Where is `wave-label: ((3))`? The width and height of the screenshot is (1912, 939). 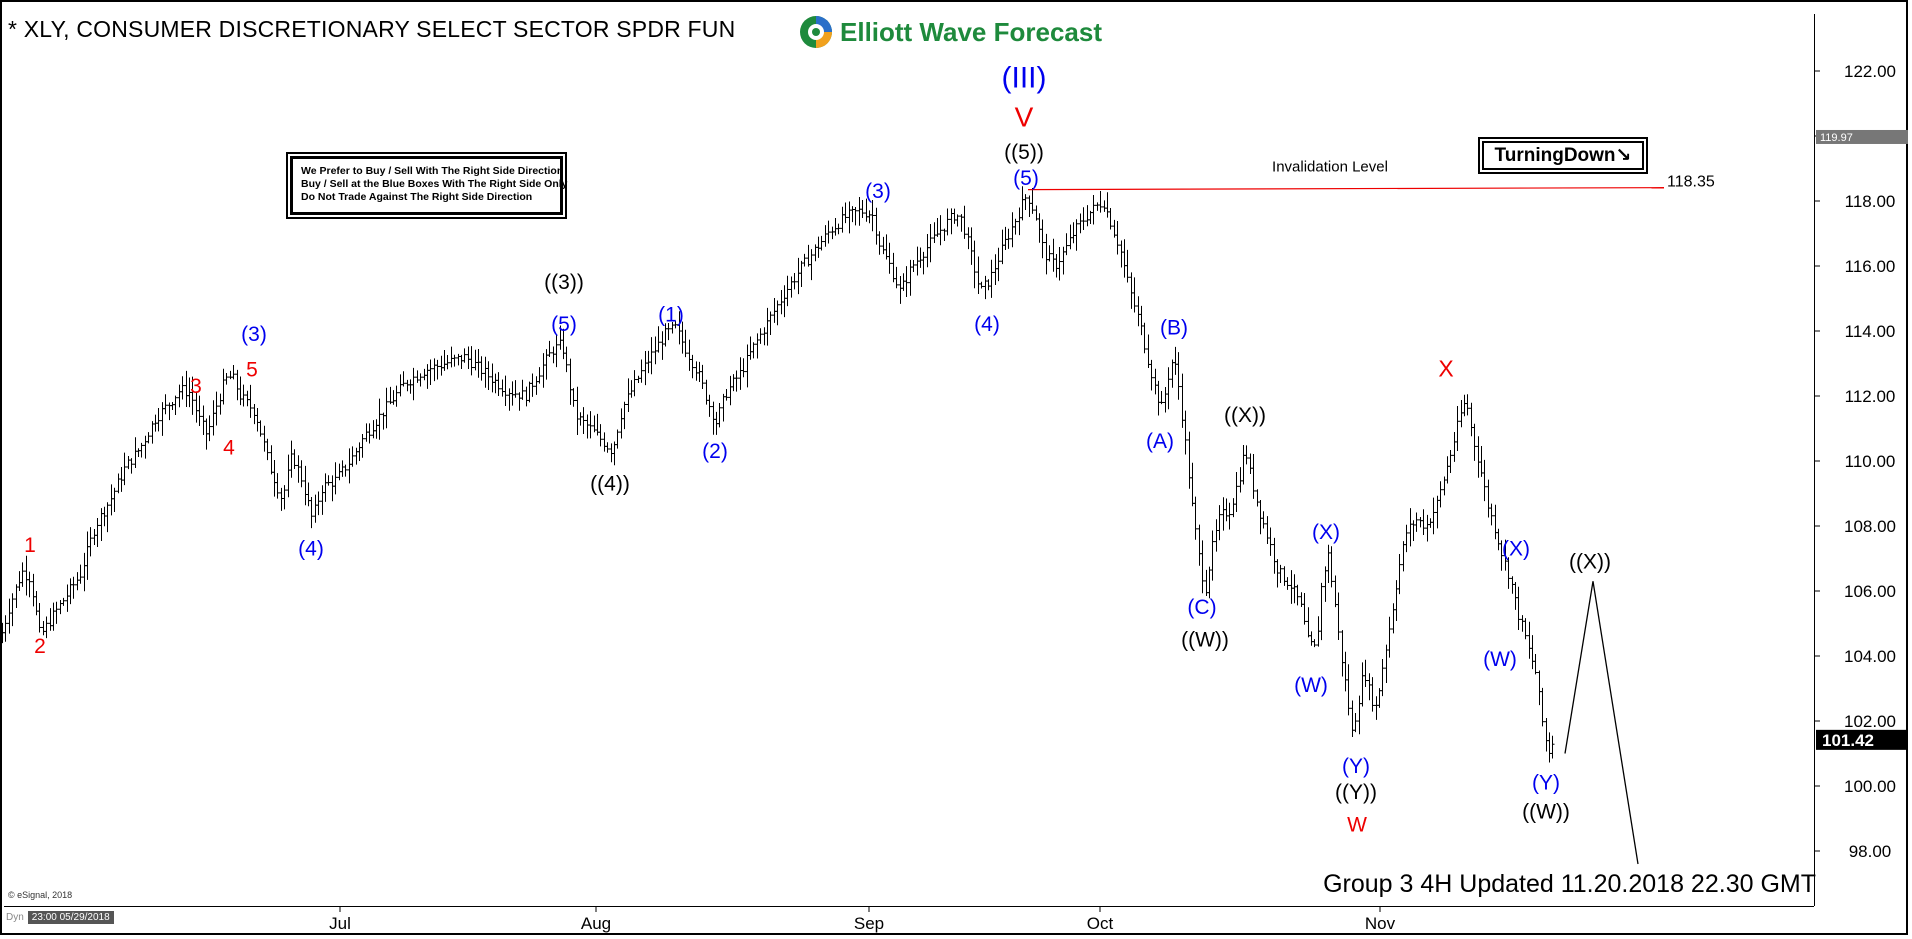
wave-label: ((3)) is located at coordinates (564, 282).